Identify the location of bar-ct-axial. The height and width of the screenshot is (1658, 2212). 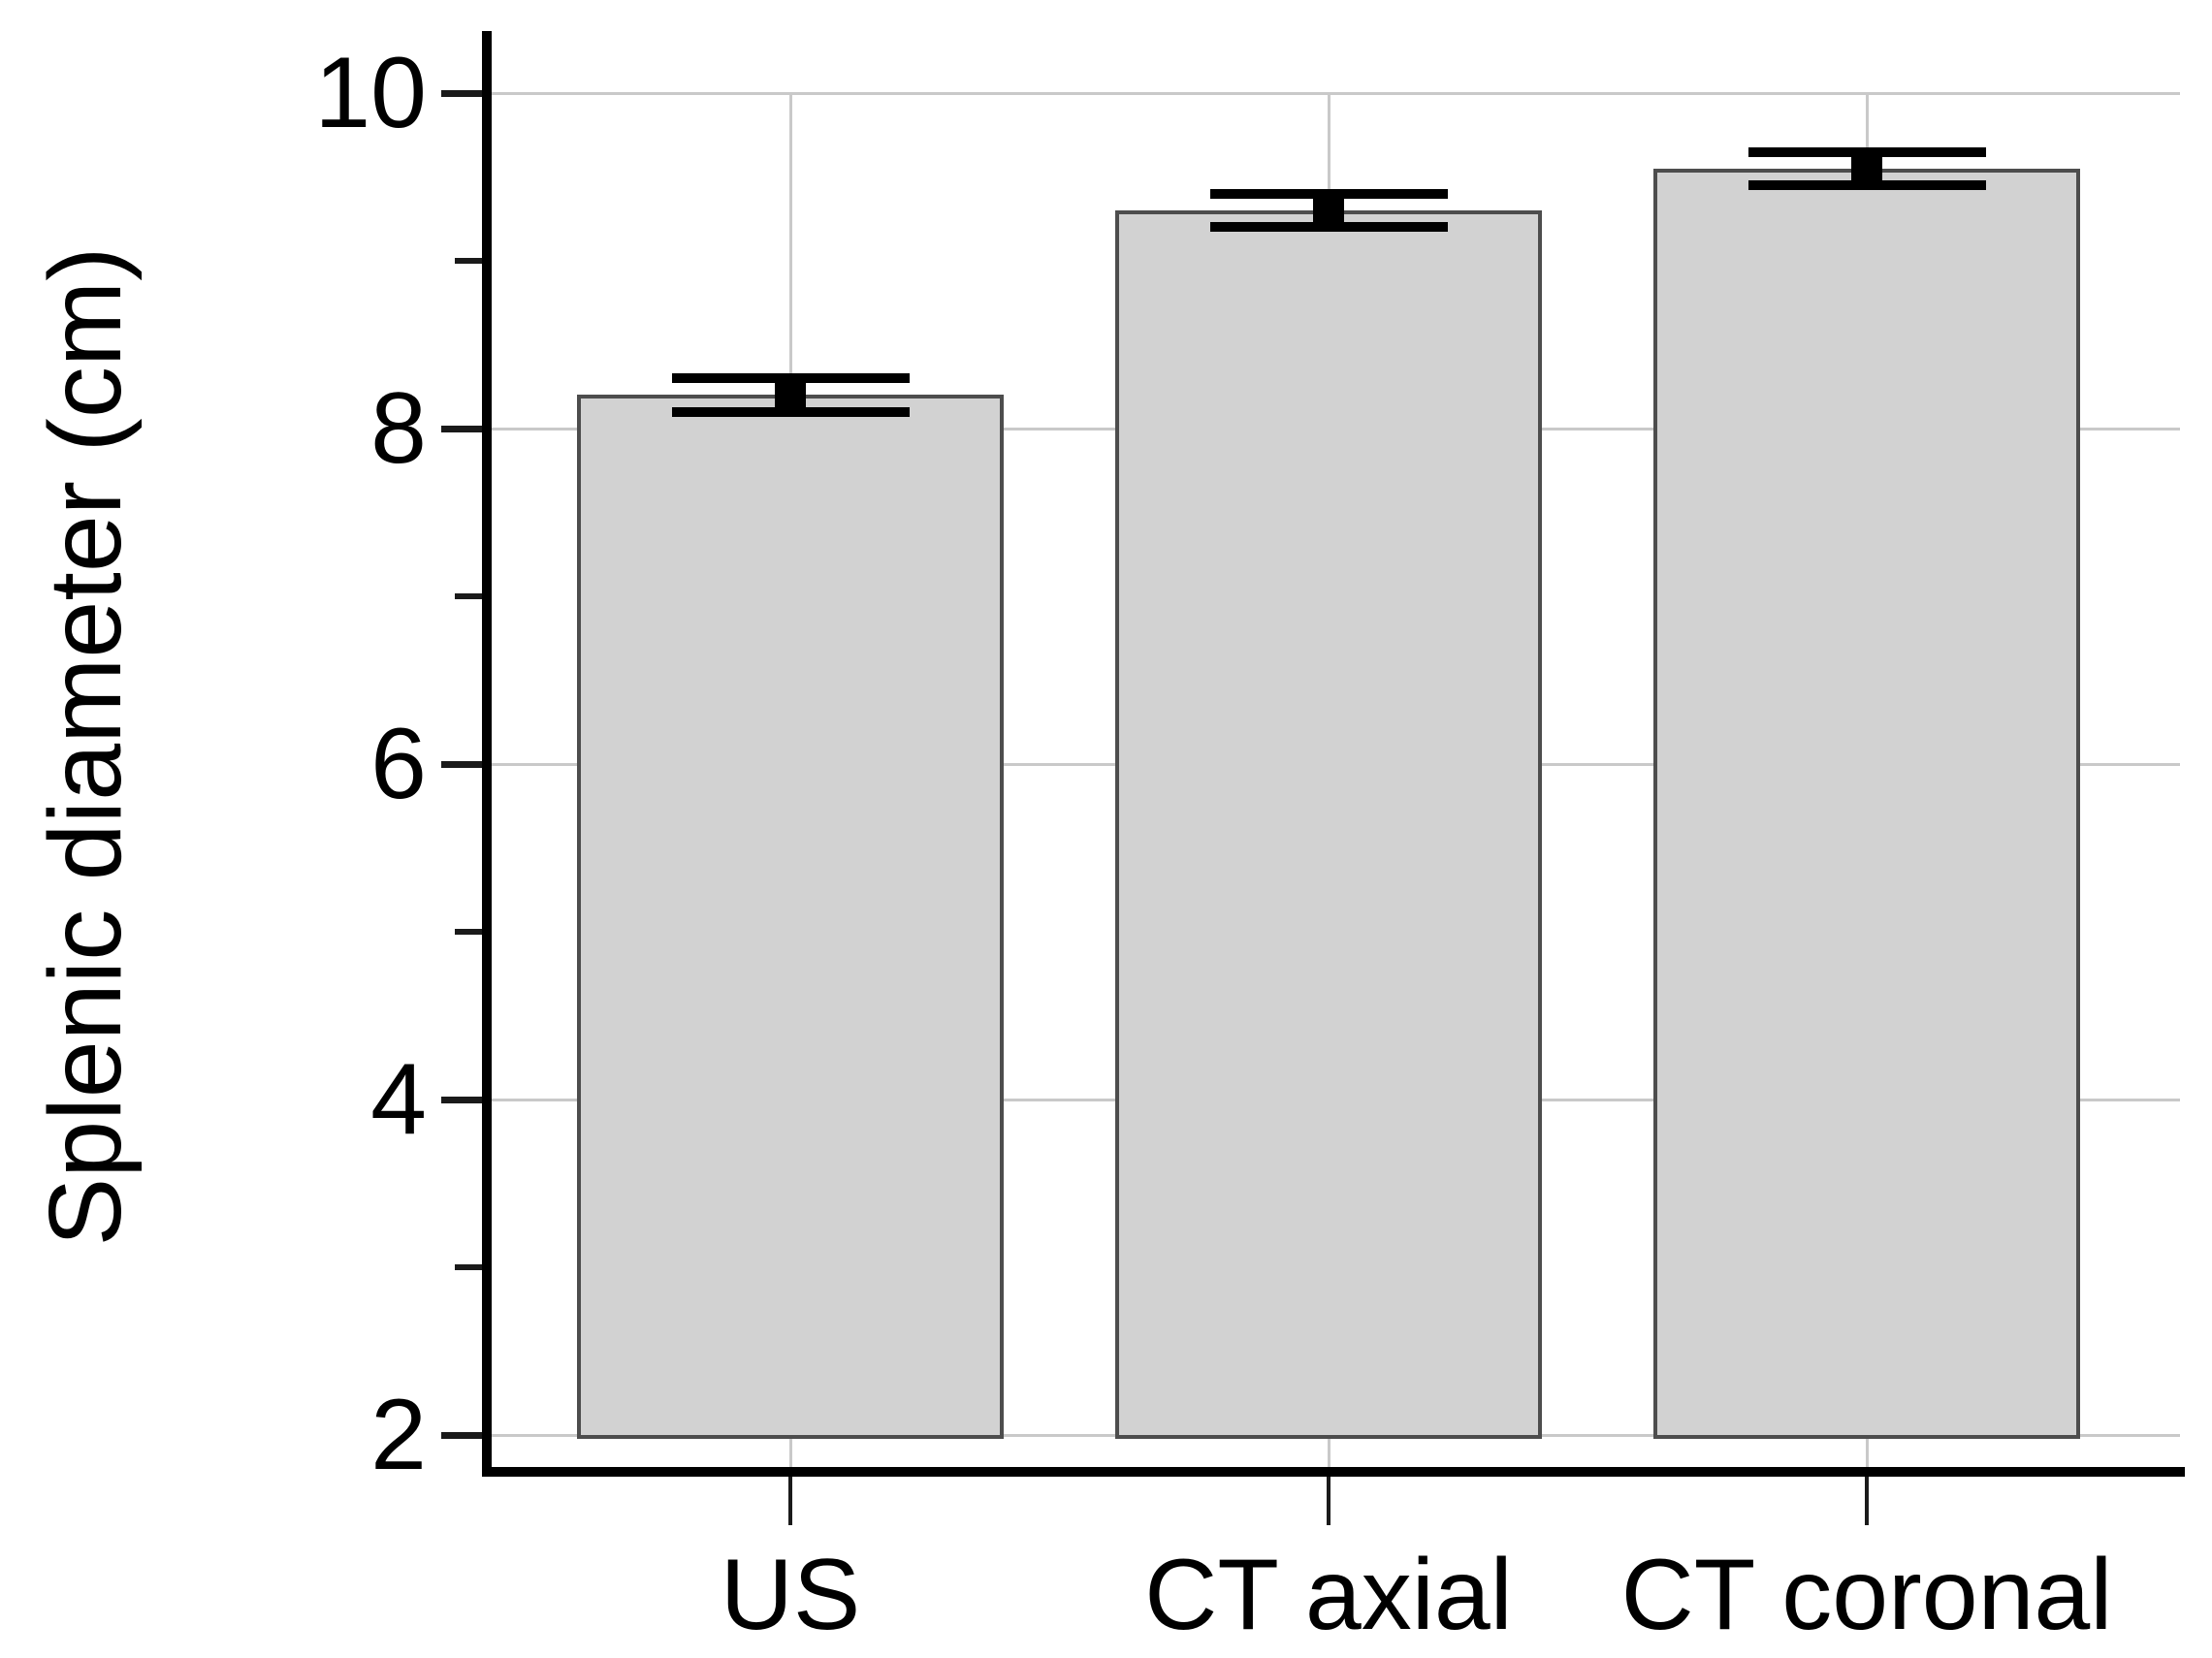
(1328, 824).